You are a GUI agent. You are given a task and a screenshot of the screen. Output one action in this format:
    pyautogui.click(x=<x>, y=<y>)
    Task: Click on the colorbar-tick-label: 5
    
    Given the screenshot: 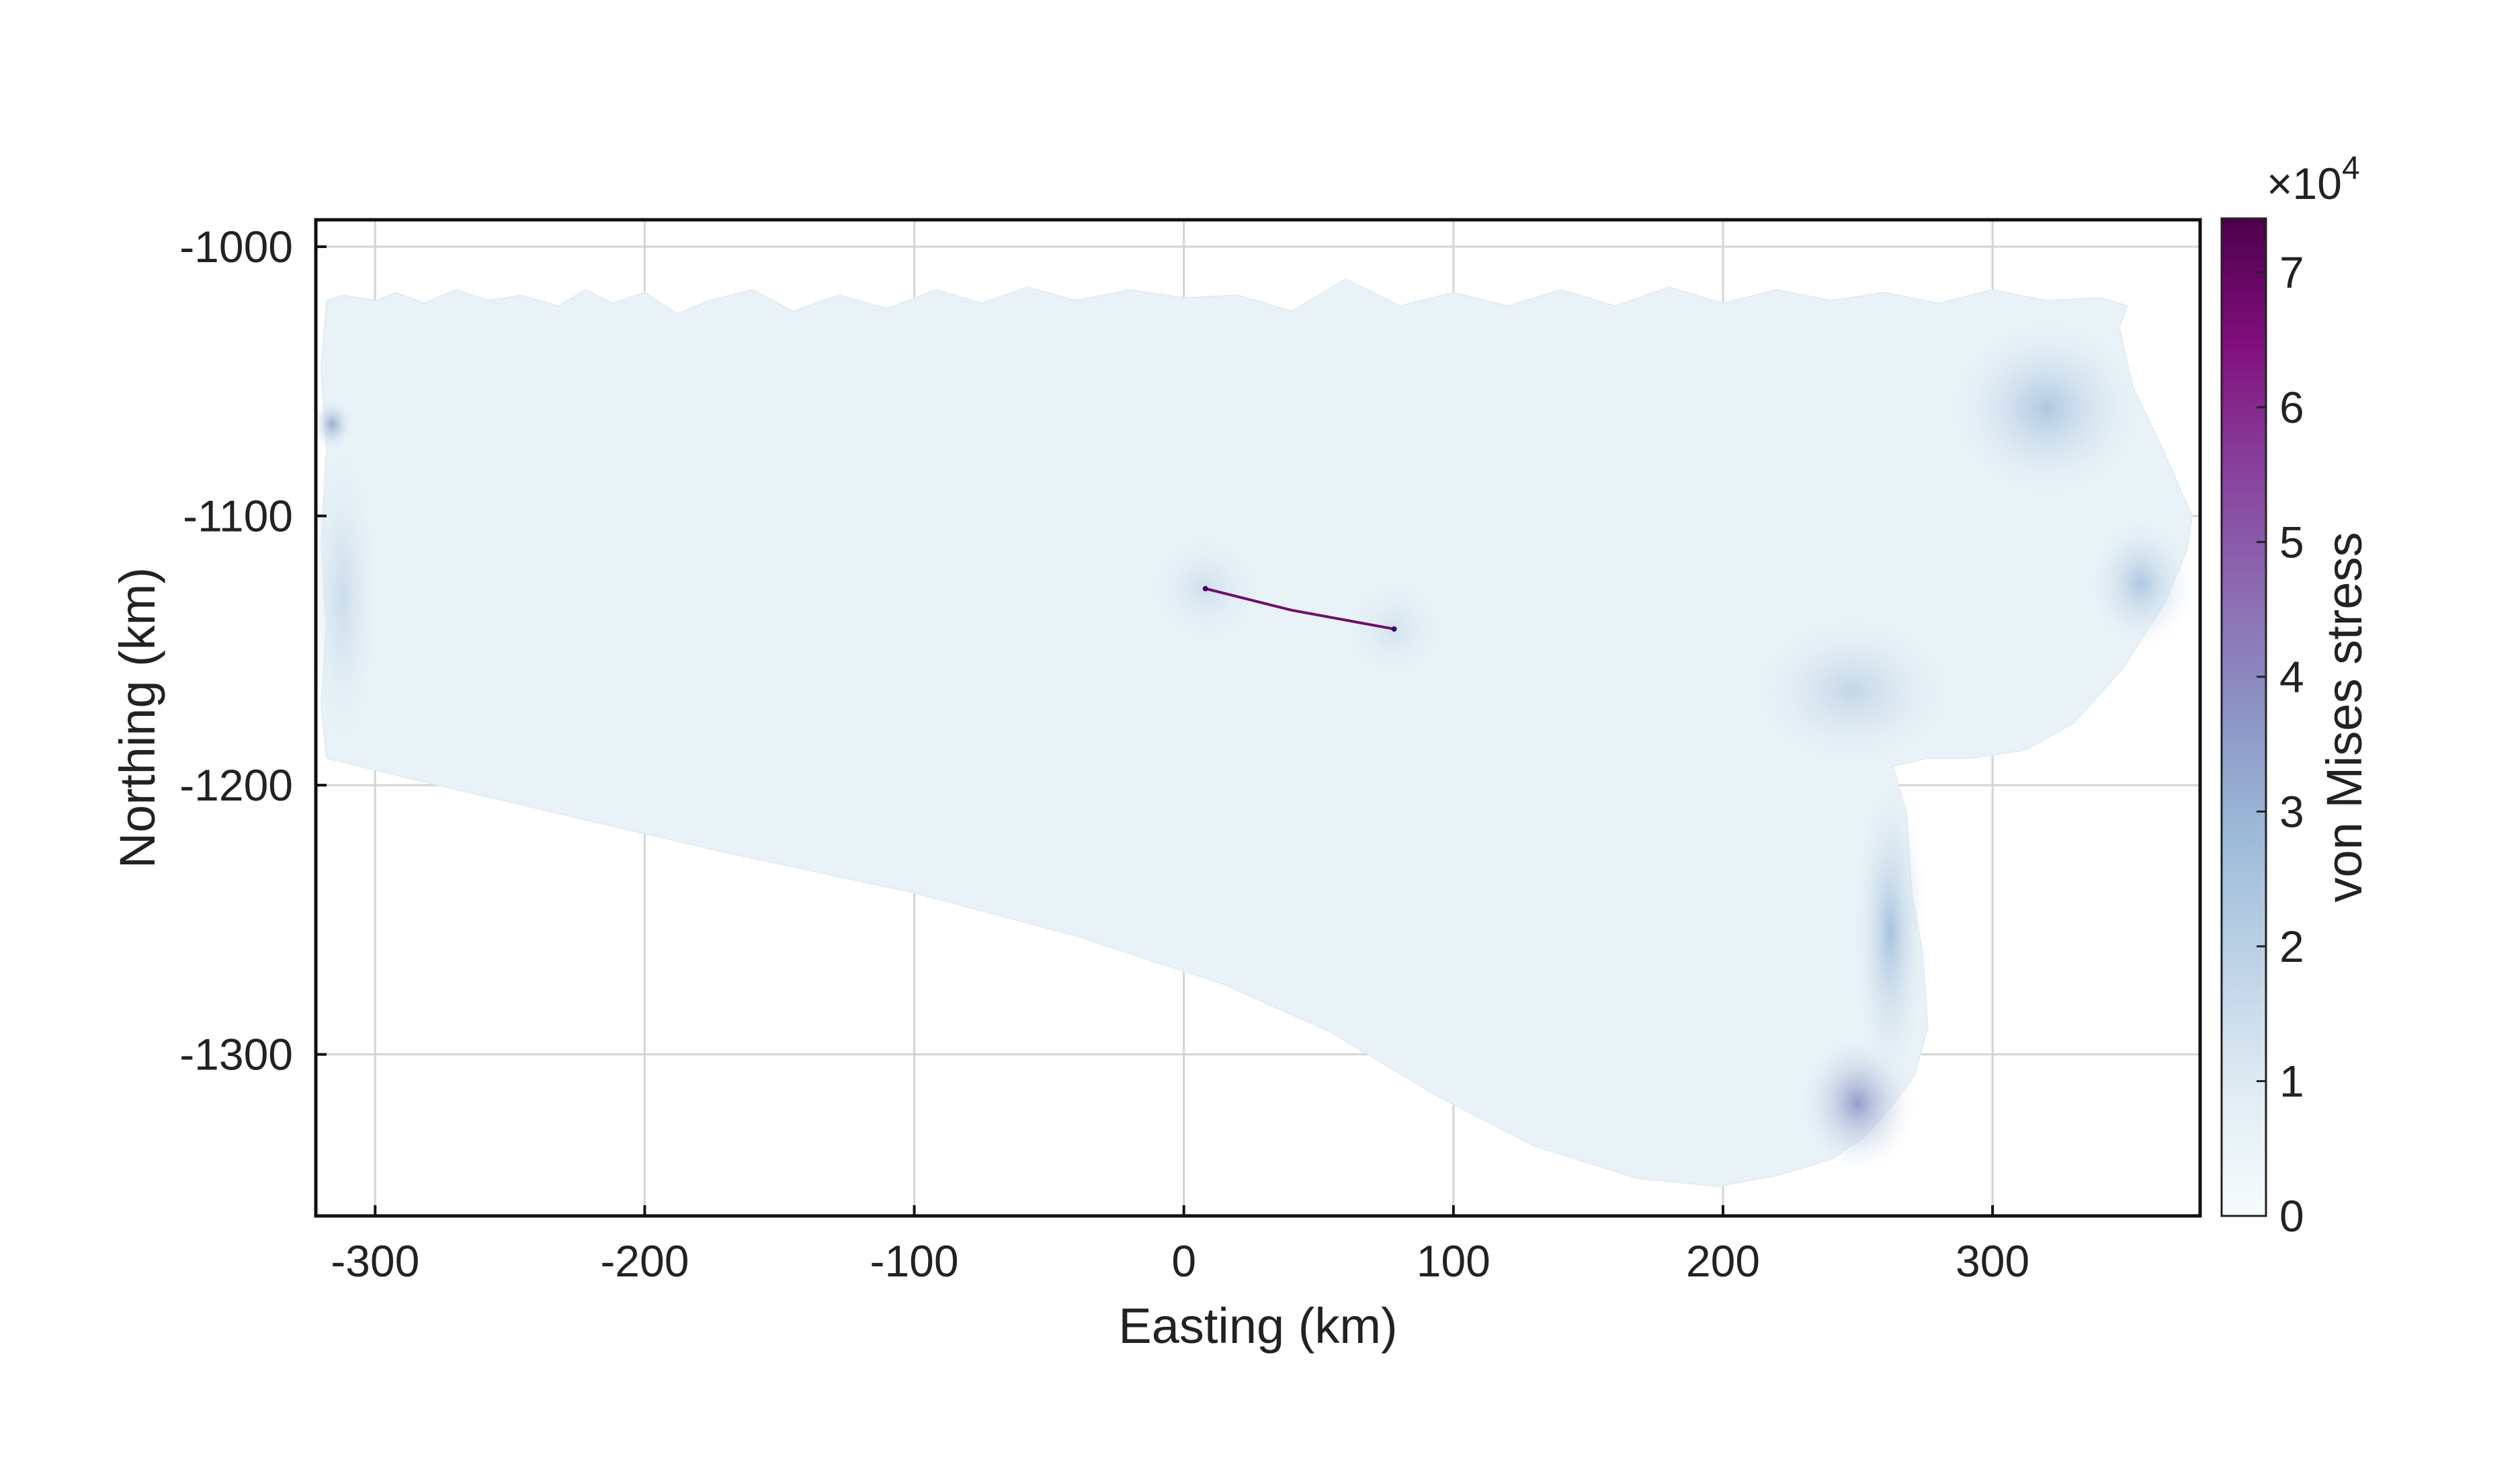 What is the action you would take?
    pyautogui.click(x=2291, y=542)
    